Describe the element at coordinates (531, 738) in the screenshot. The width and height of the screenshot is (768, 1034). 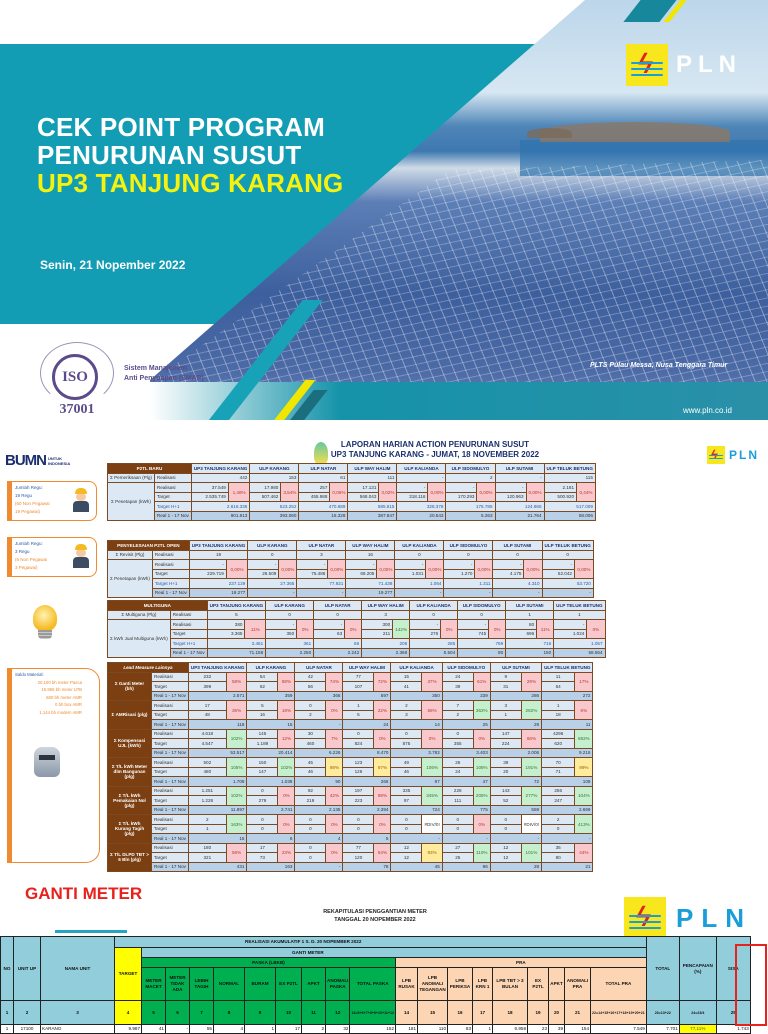
I see `percentage-badge: 66%` at that location.